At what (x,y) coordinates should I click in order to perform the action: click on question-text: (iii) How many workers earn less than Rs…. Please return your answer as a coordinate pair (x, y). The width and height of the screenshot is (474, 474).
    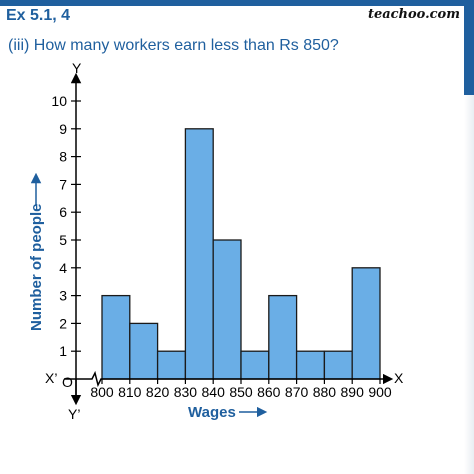
    Looking at the image, I should click on (173, 45).